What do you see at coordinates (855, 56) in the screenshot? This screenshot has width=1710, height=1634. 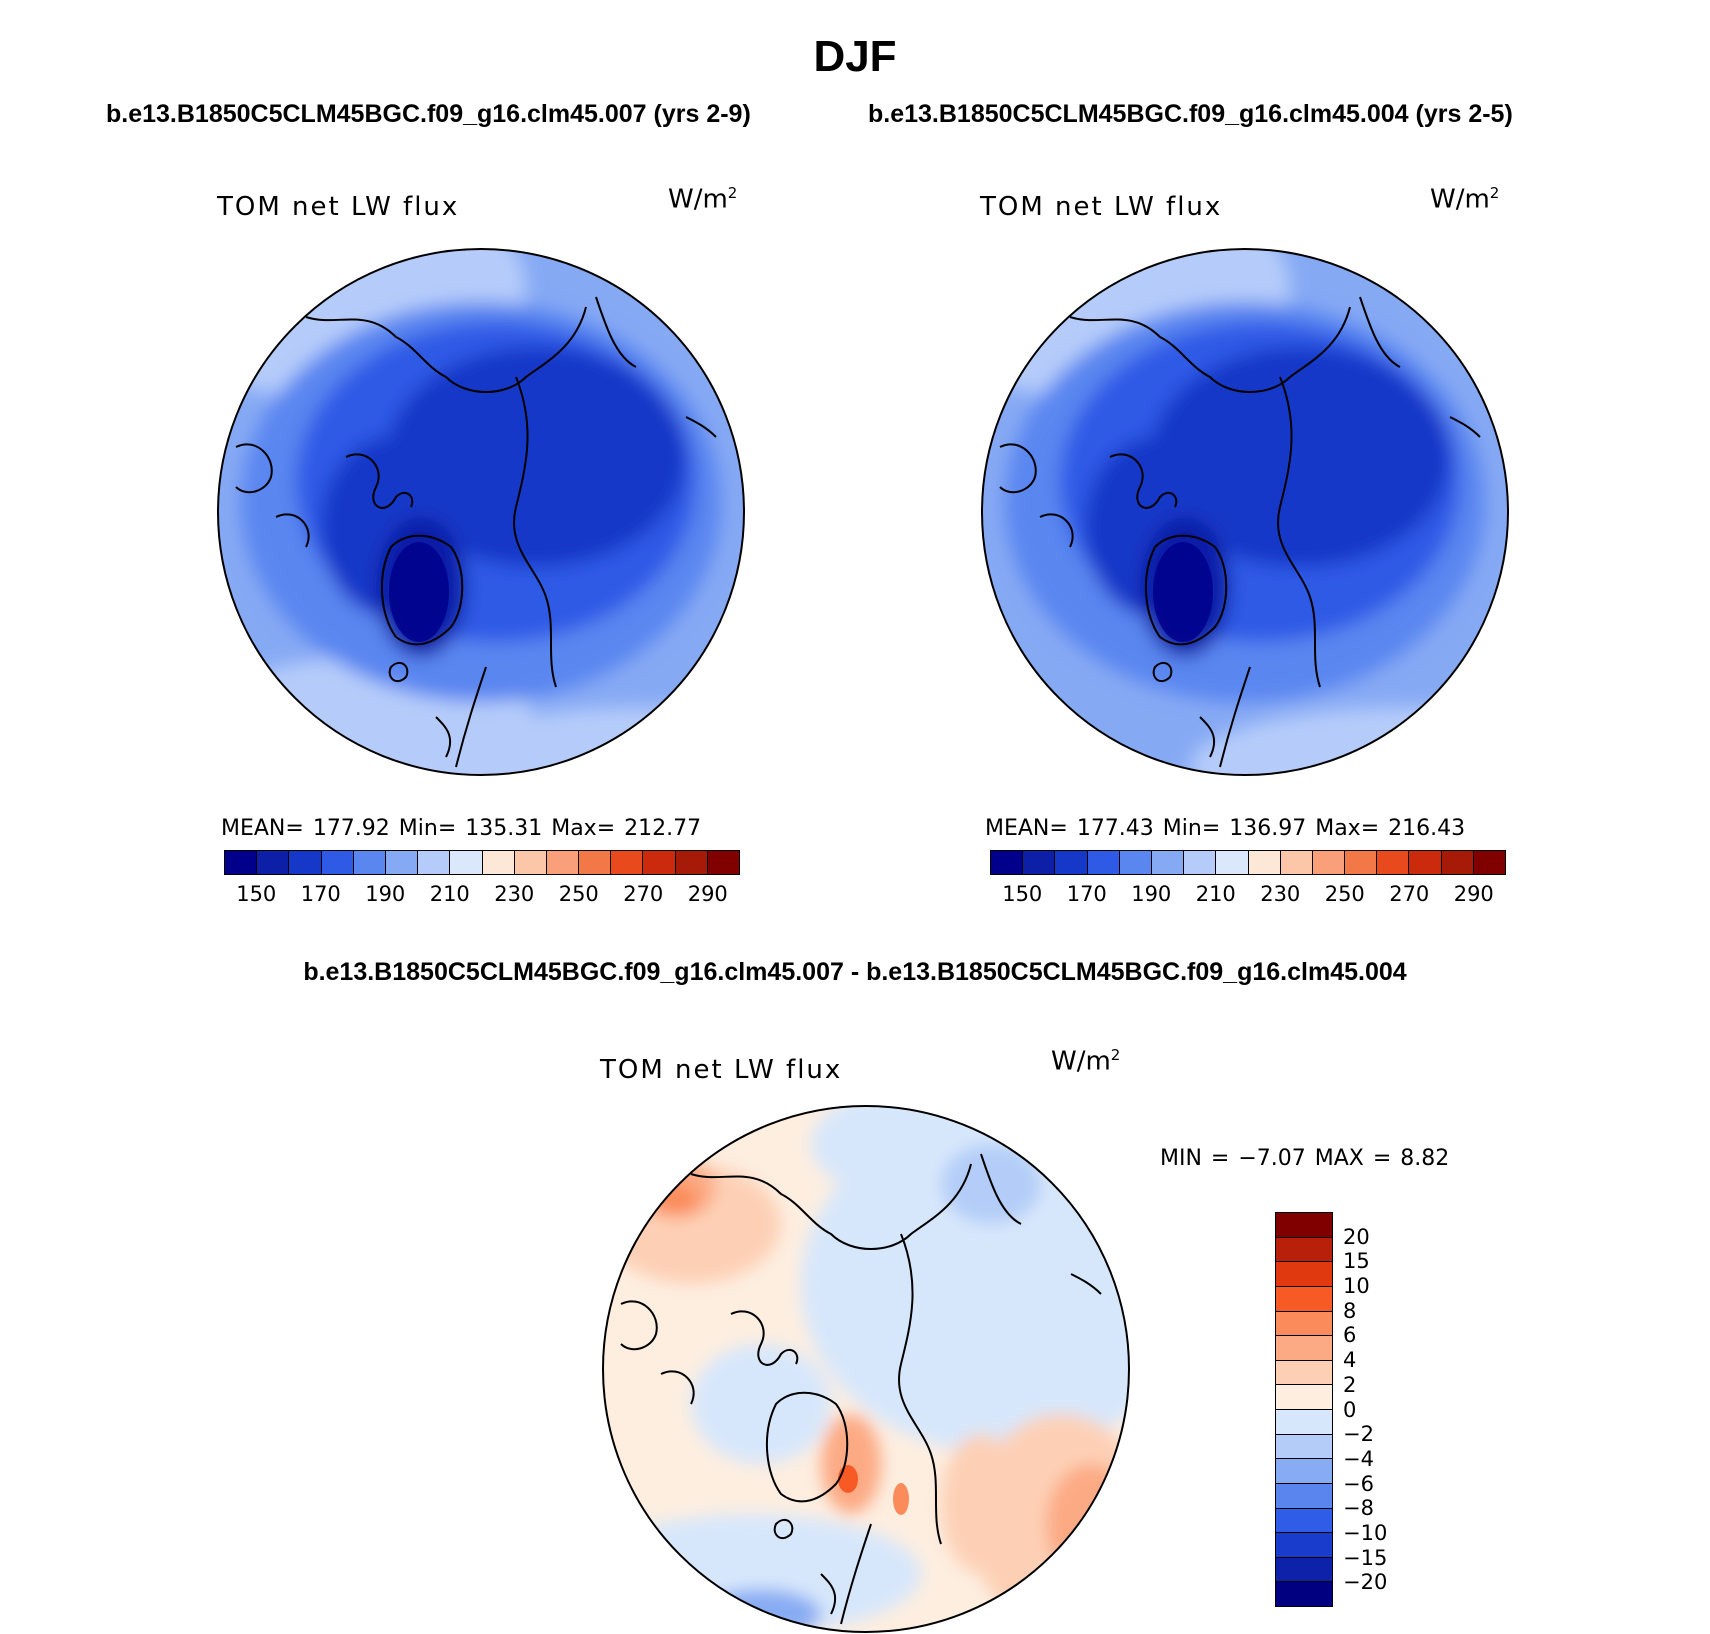 I see `page-title: DJF` at bounding box center [855, 56].